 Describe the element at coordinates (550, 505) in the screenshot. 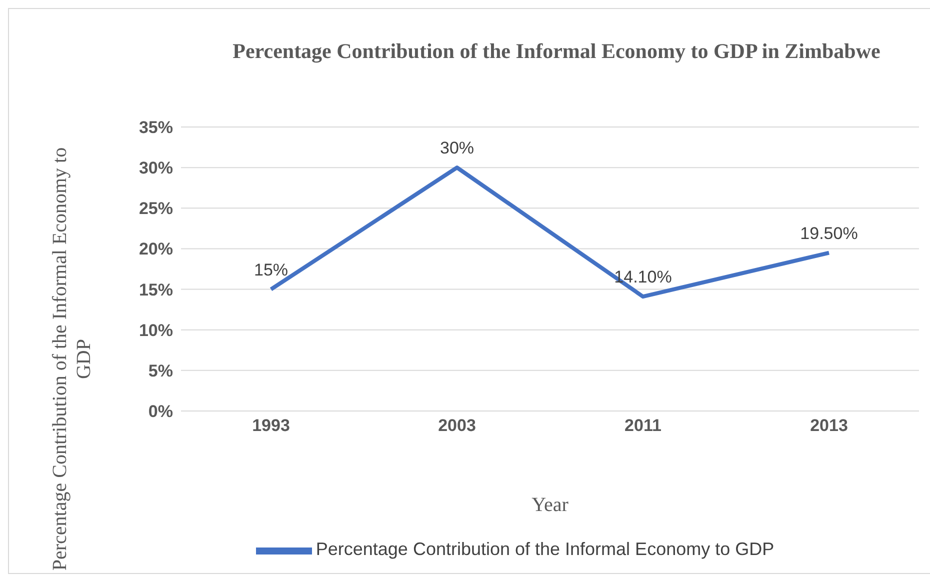

I see `x-axis-title: Year` at that location.